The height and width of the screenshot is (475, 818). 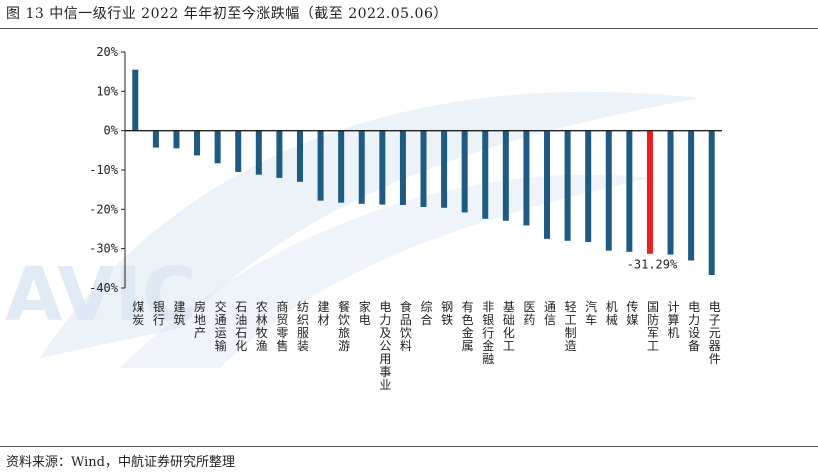 What do you see at coordinates (104, 209) in the screenshot?
I see `y-tick-label: -20%` at bounding box center [104, 209].